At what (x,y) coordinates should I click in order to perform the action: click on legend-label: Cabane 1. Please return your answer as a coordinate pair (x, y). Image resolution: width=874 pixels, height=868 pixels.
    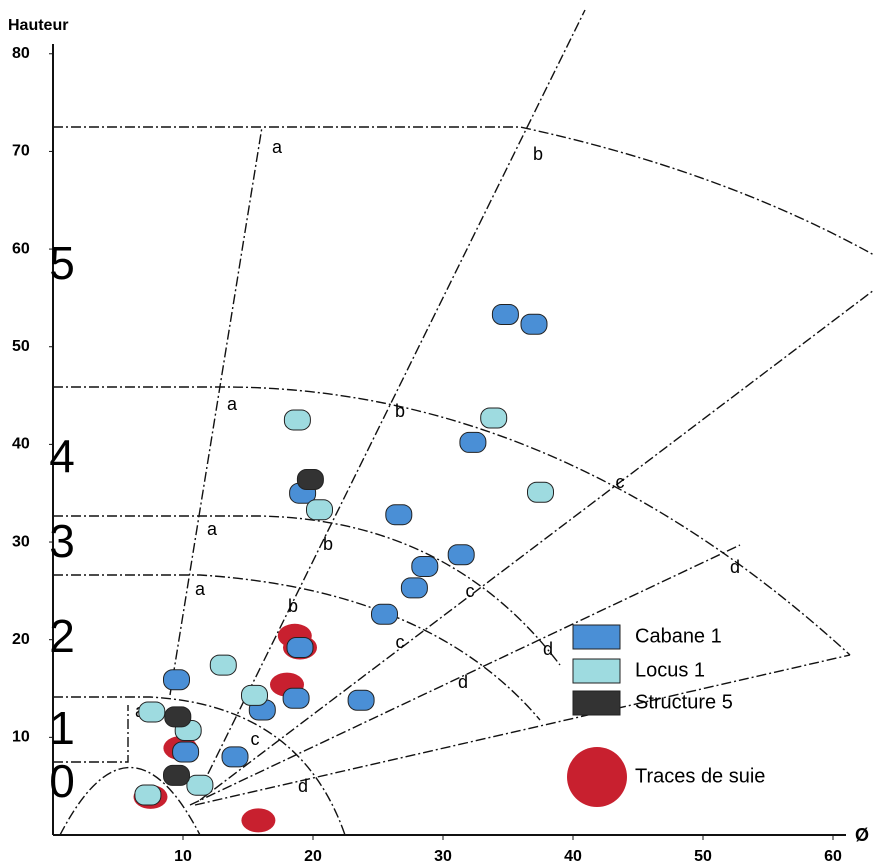
    Looking at the image, I should click on (678, 636).